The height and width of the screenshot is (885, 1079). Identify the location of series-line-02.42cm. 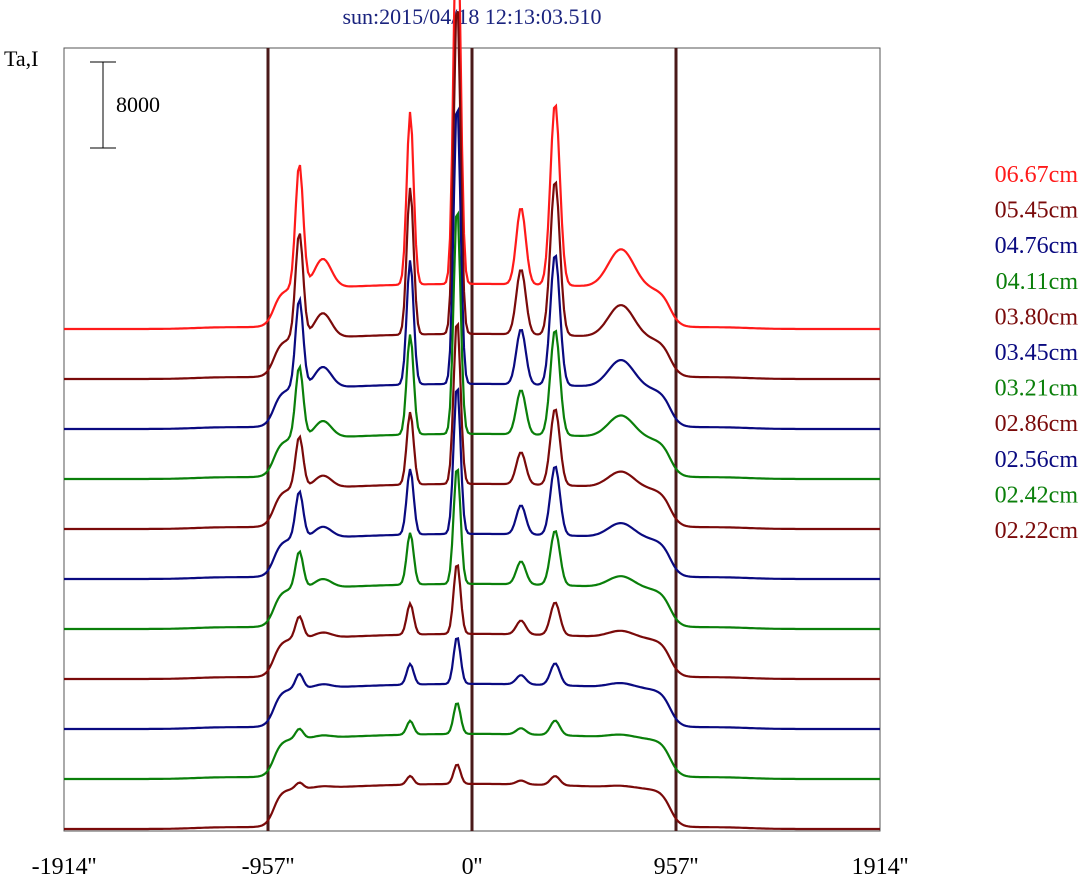
(472, 741).